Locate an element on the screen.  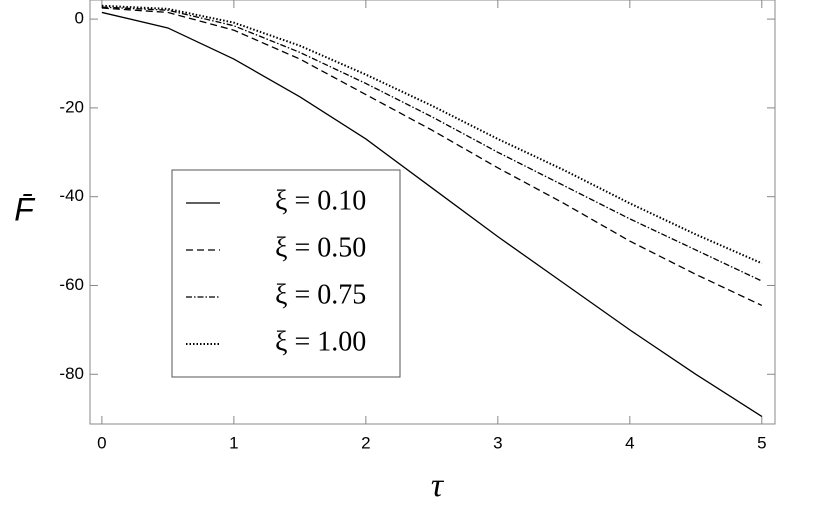
legend-label: ξ = 0.50 is located at coordinates (320, 247).